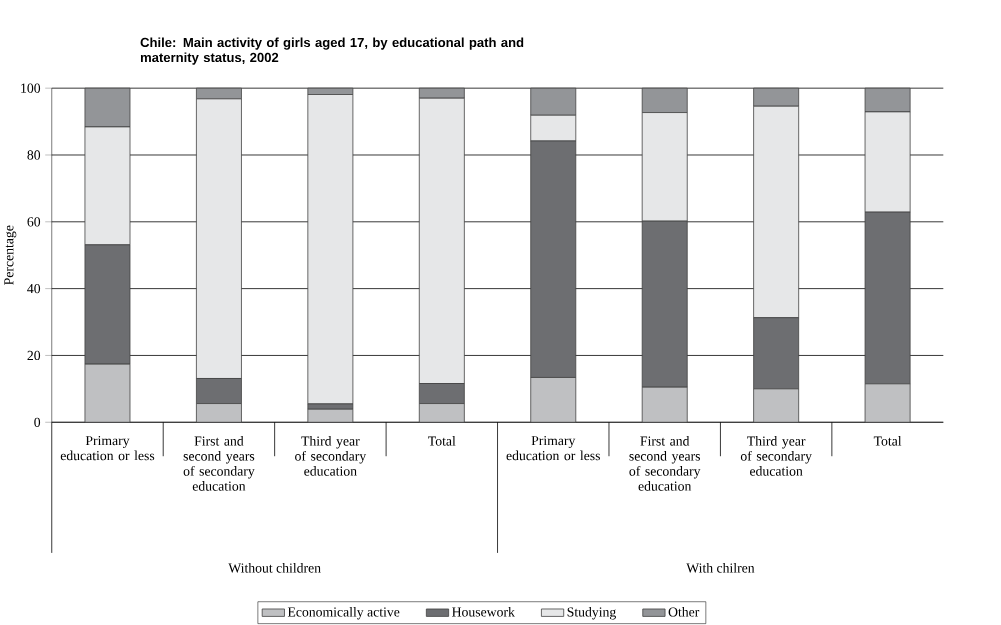 Image resolution: width=1001 pixels, height=625 pixels. Describe the element at coordinates (10, 255) in the screenshot. I see `y-axis-title: Percentage` at that location.